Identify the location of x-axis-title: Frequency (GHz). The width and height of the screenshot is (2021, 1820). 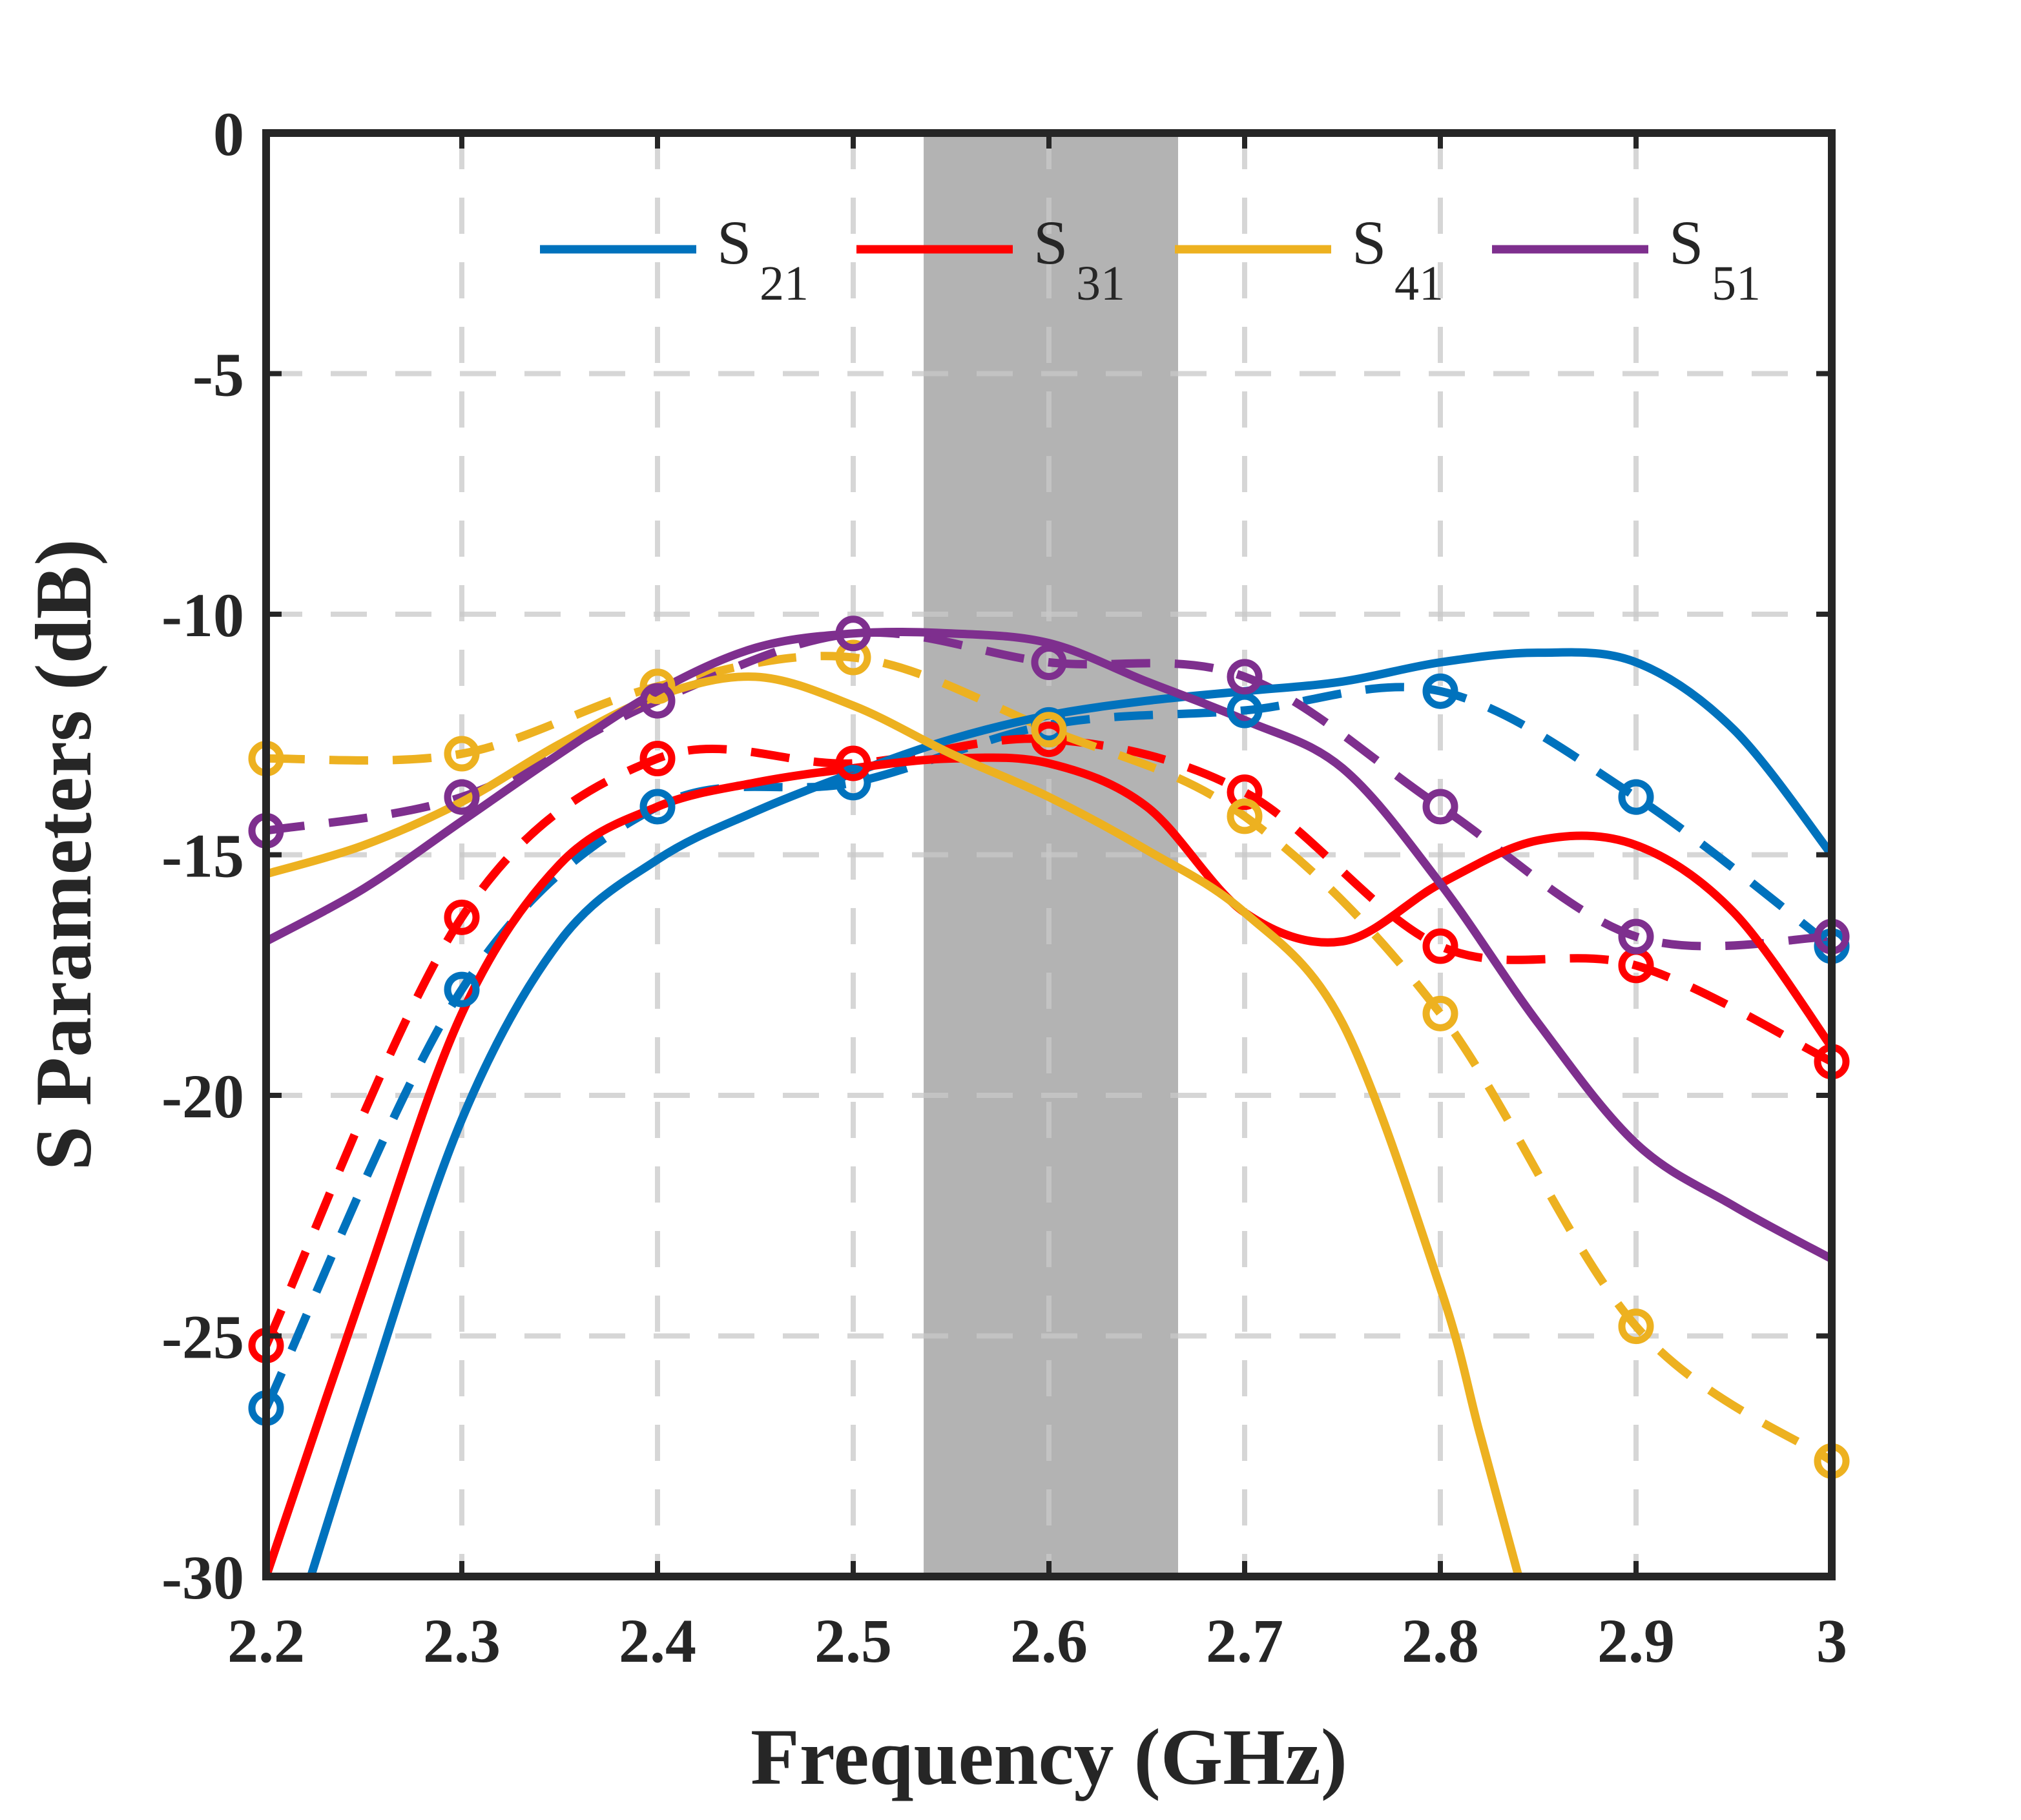
(1049, 1757).